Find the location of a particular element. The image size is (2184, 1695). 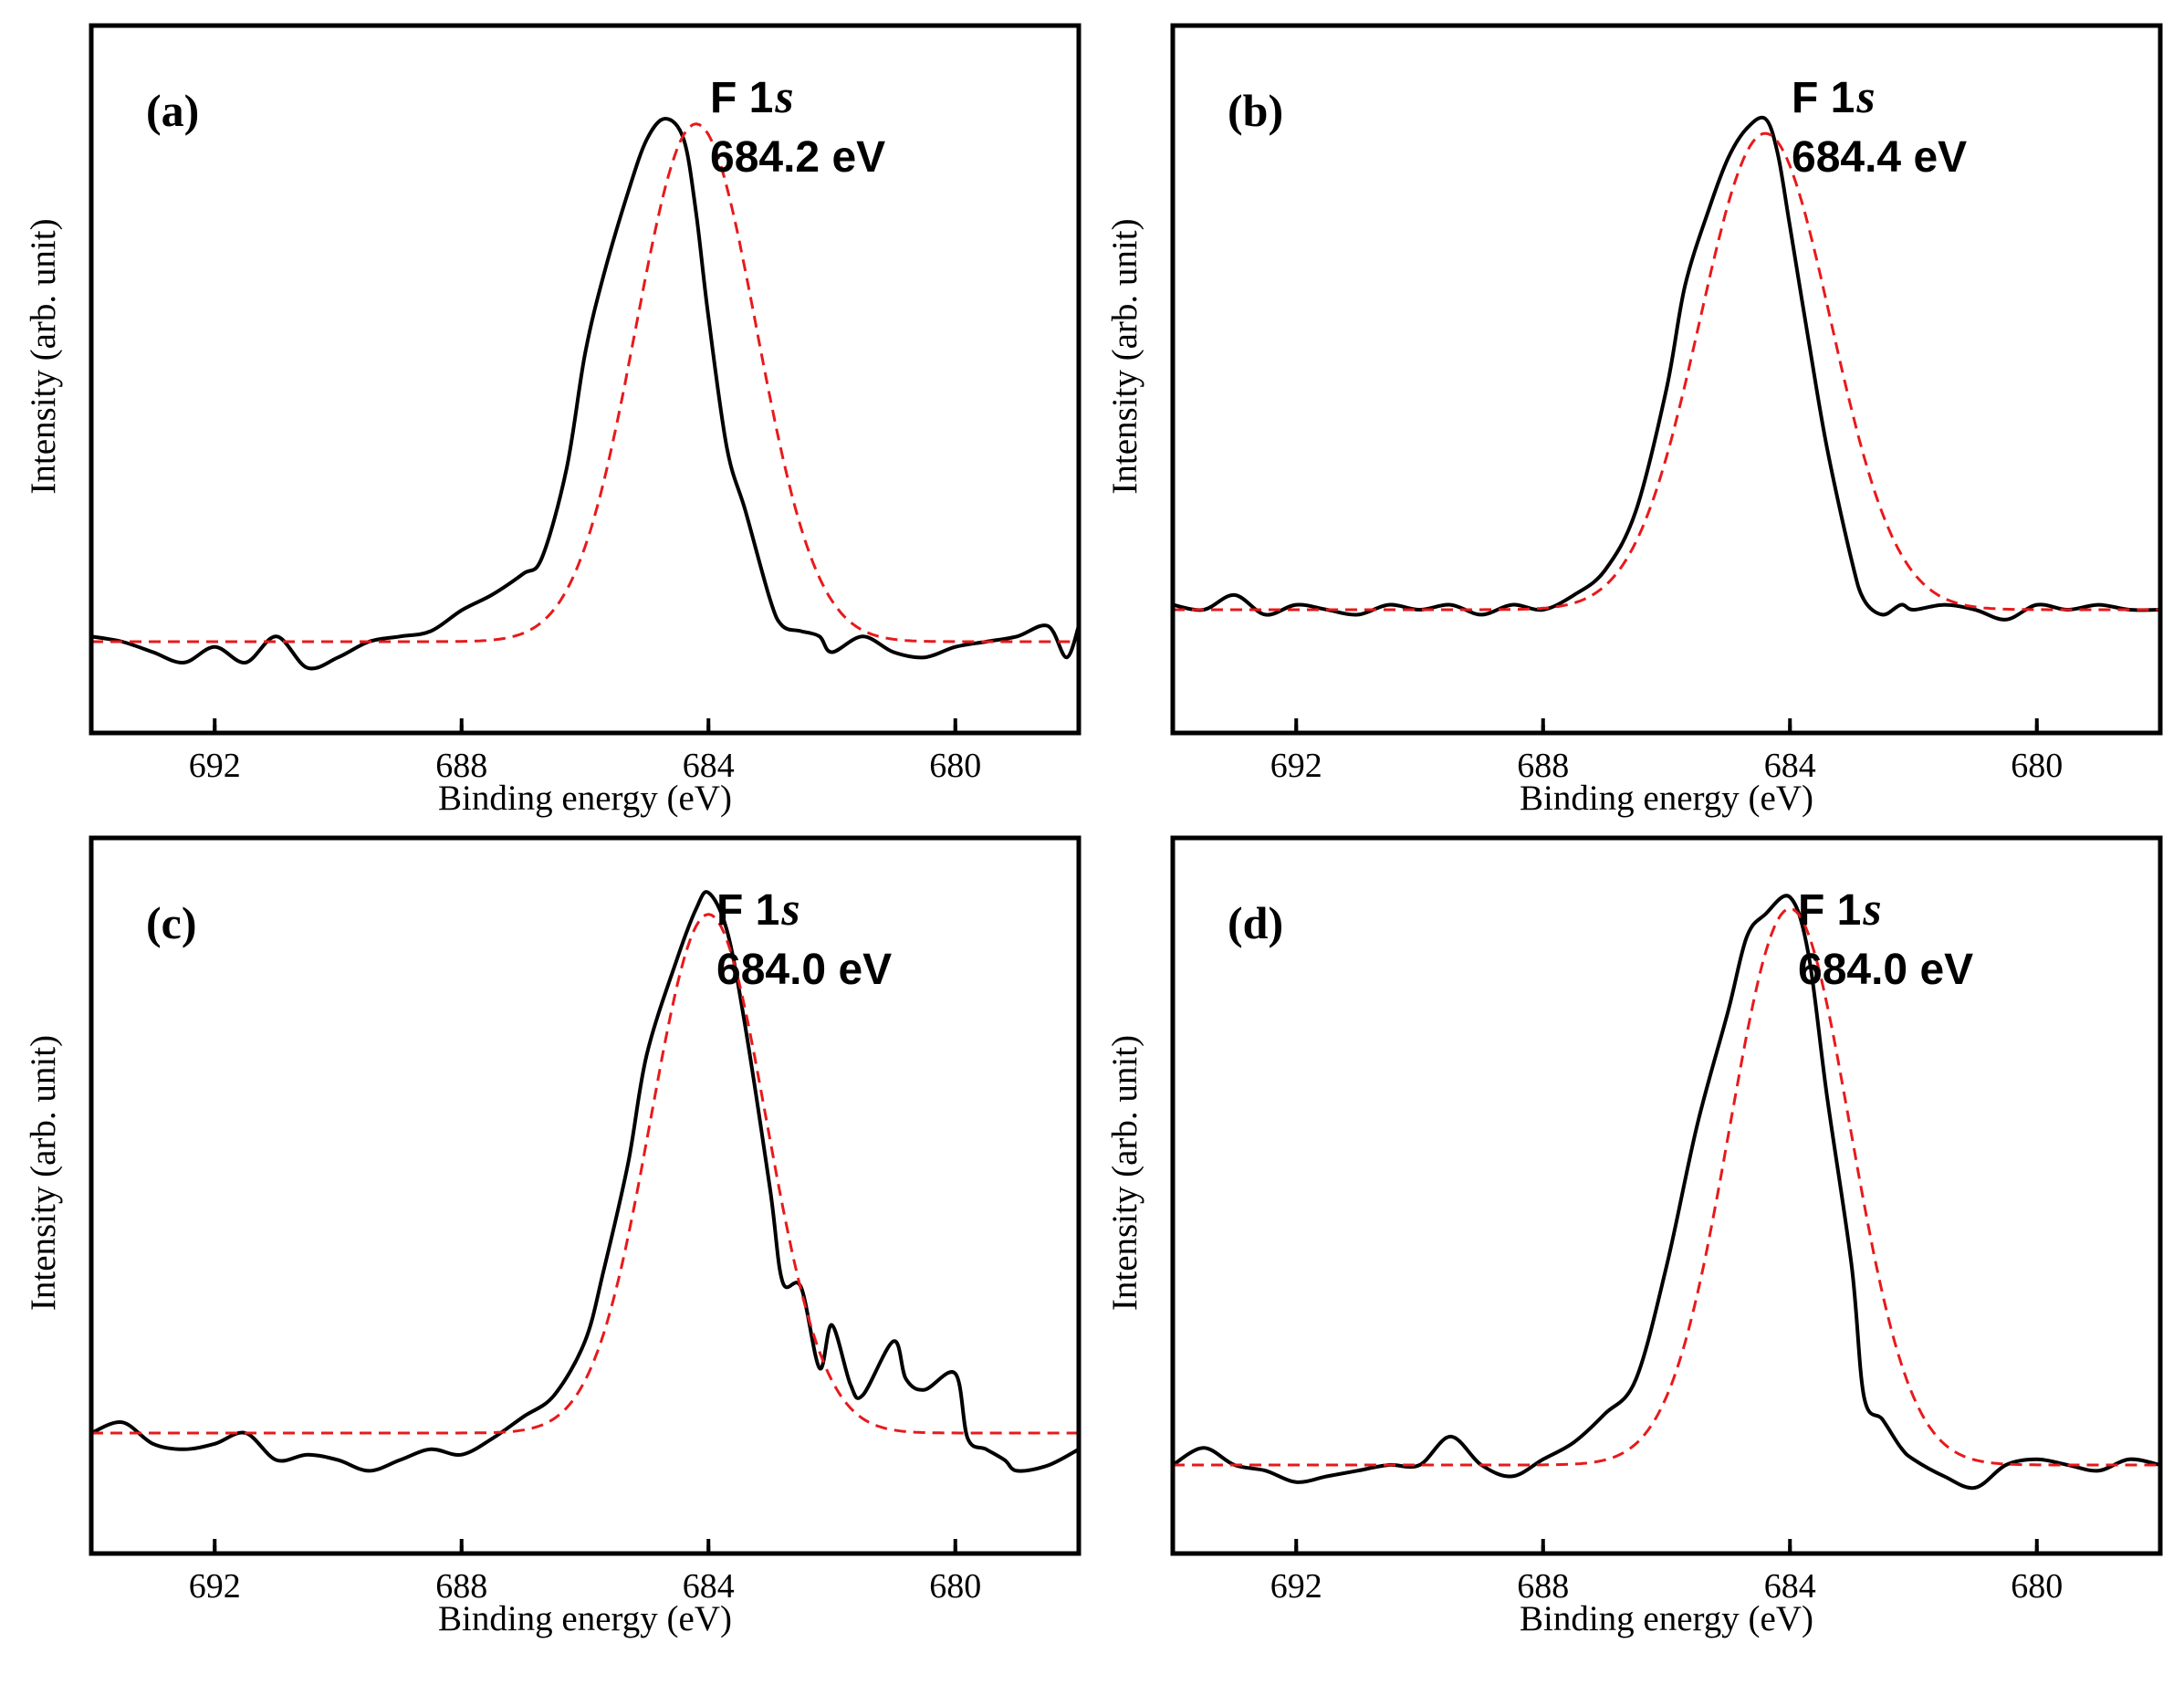

peak-annotation-energy: 684.2 eV is located at coordinates (797, 157).